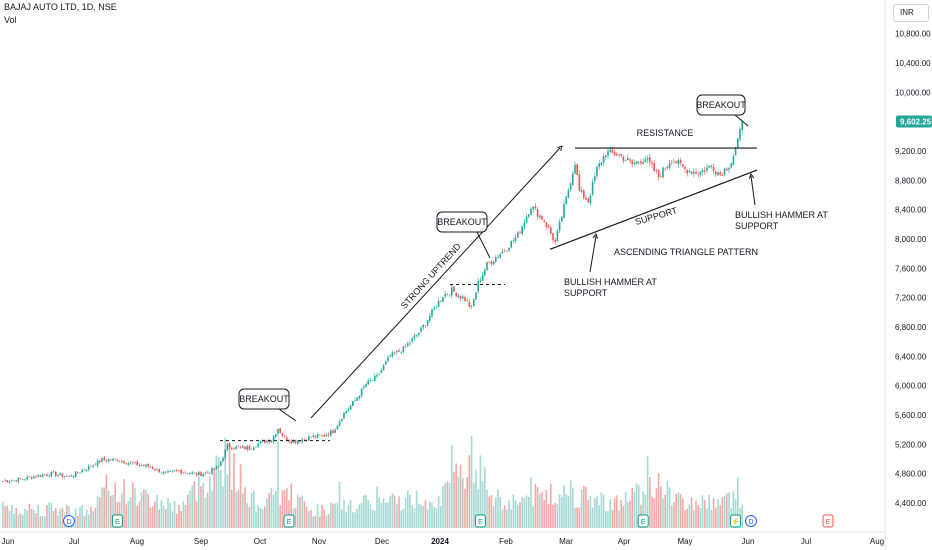  What do you see at coordinates (781, 220) in the screenshot?
I see `hammer-label: BULLISH HAMMER AT SUPPORT` at bounding box center [781, 220].